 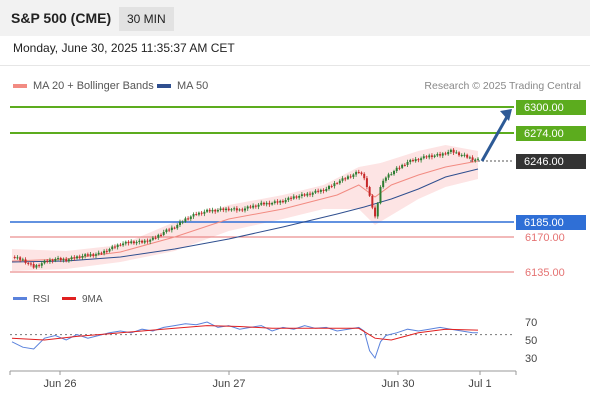 What do you see at coordinates (295, 18) in the screenshot?
I see `chart-header: S&P 500 (CME) 30 MIN` at bounding box center [295, 18].